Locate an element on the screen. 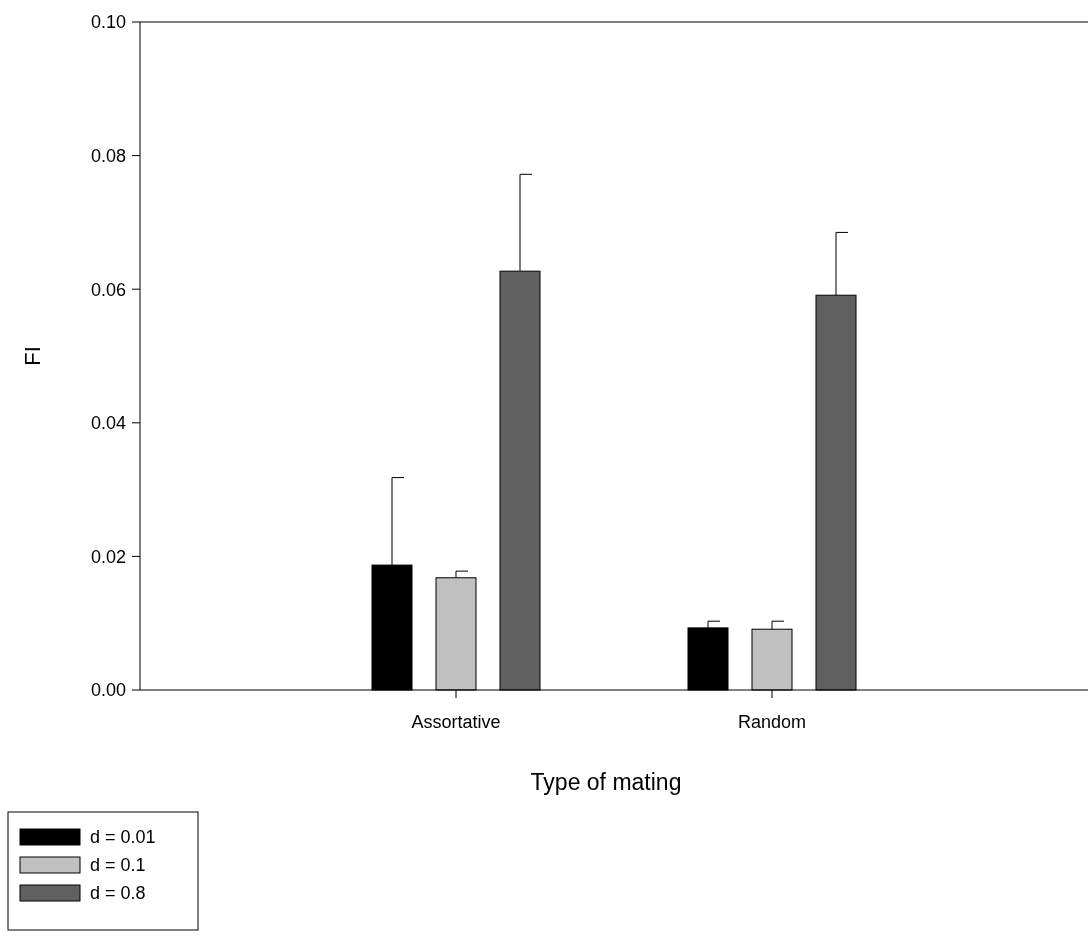  legend-label: d = 0.8 is located at coordinates (118, 893).